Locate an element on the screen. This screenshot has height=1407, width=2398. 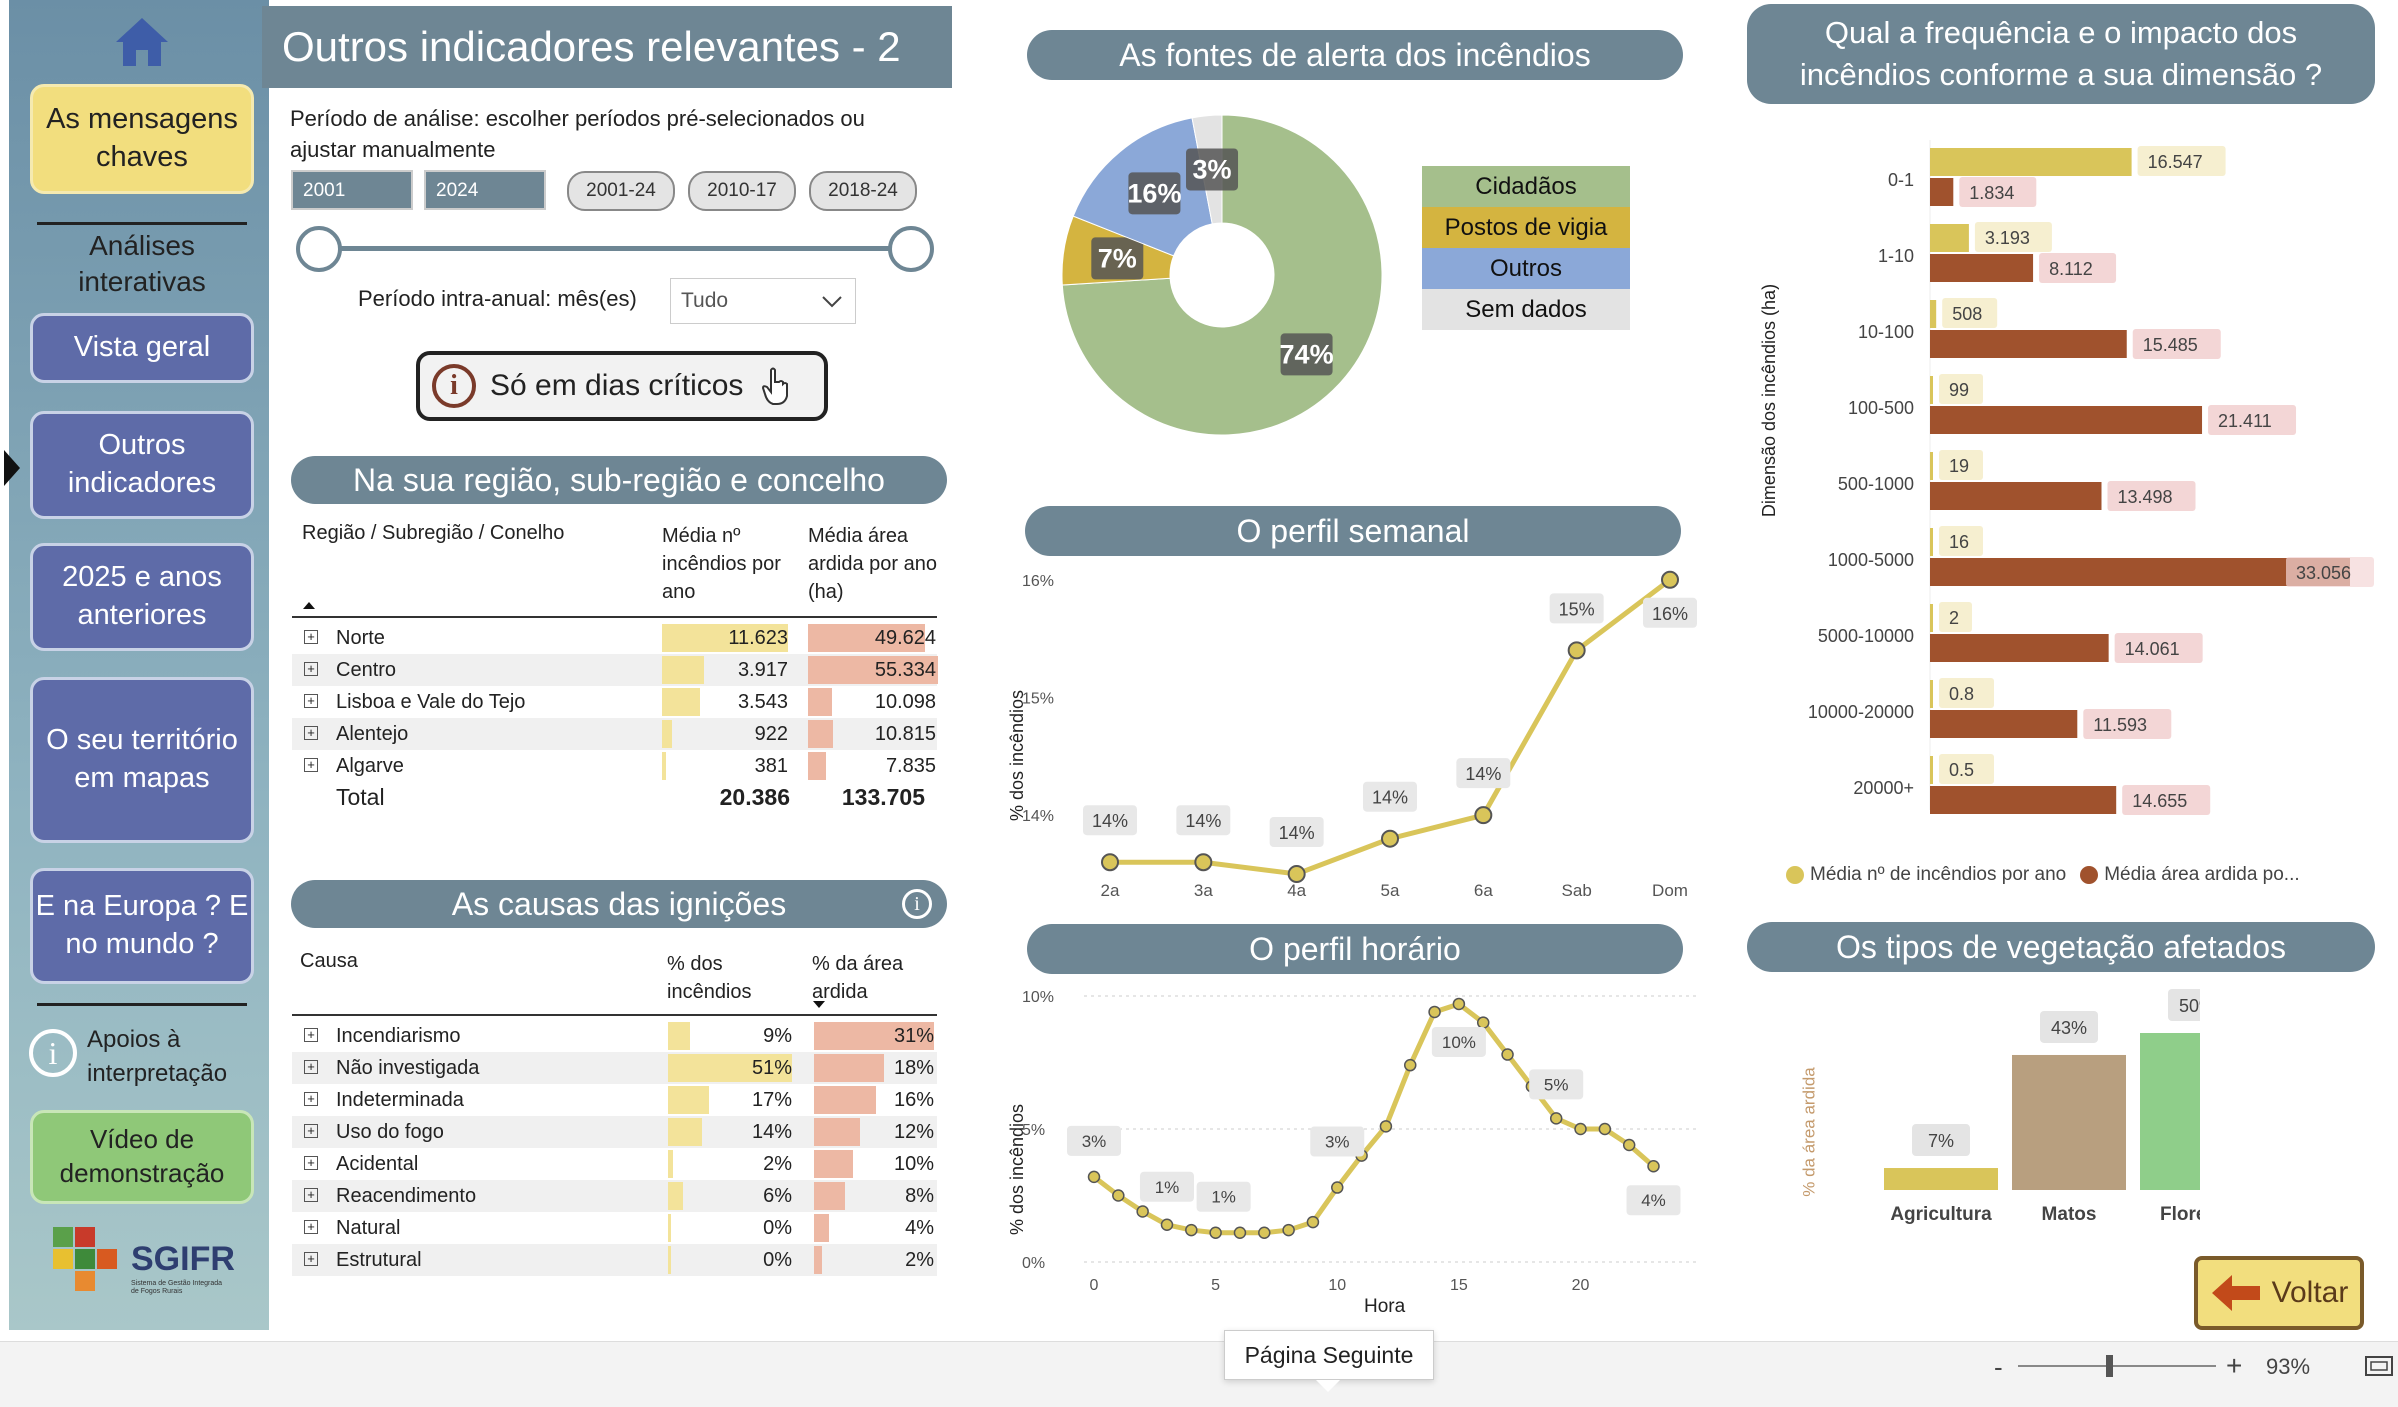
table-row: + Incendiarismo 9% 31% is located at coordinates (614, 1036).